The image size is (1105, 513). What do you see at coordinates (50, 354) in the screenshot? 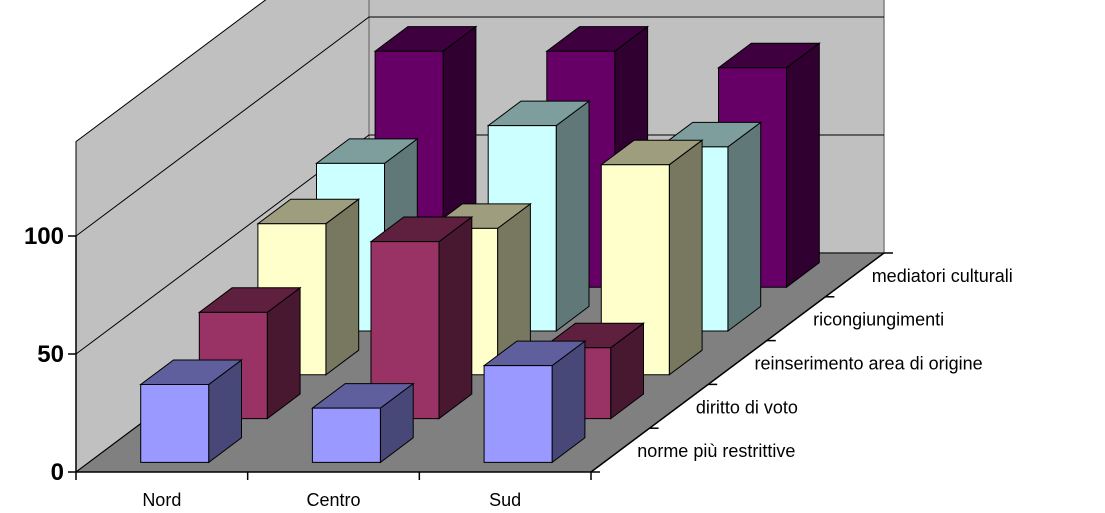
I see `y-tick-label: 50` at bounding box center [50, 354].